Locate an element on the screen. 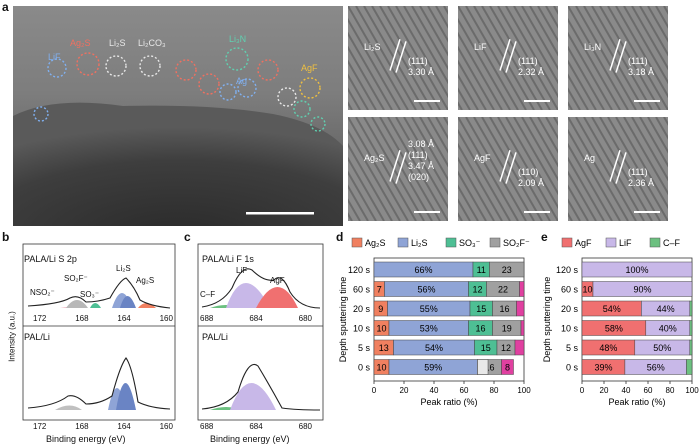 This screenshot has width=700, height=447. peak-label-so2f: SO₂F⁻ is located at coordinates (76, 278).